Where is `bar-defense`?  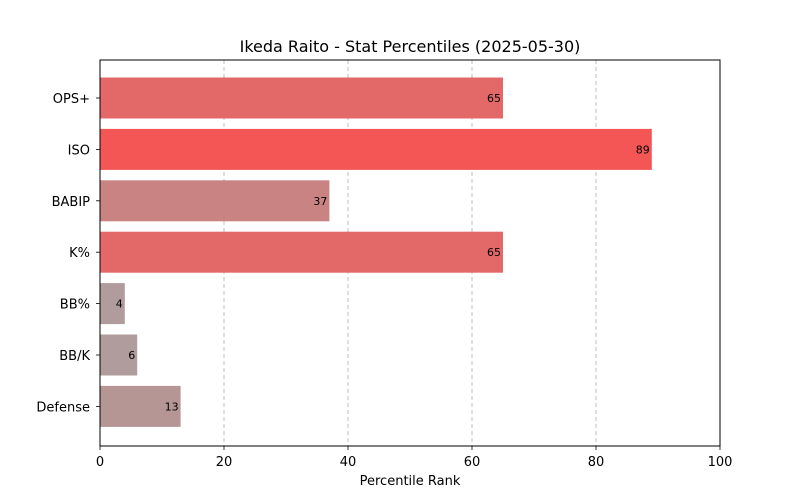 bar-defense is located at coordinates (140, 406).